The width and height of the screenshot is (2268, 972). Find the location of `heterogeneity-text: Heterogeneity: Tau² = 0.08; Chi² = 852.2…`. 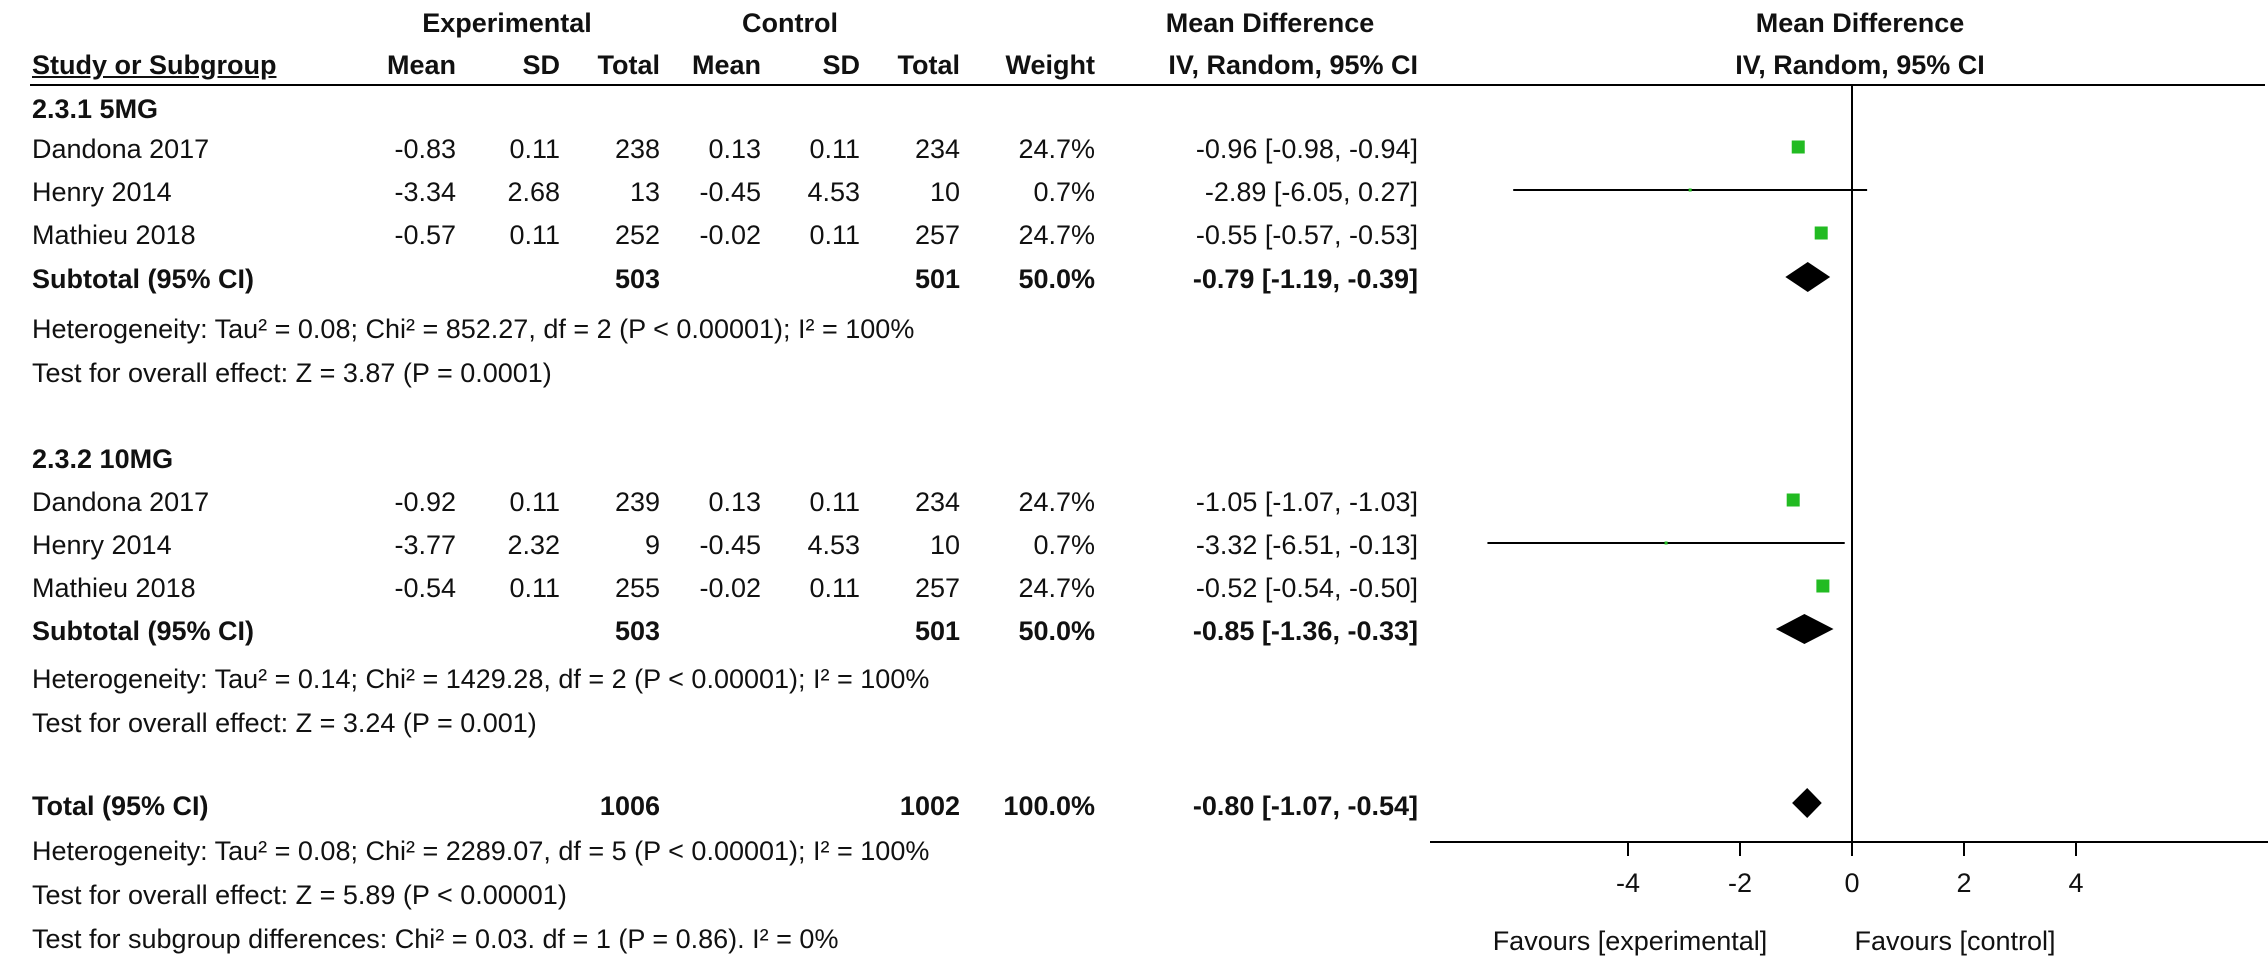

heterogeneity-text: Heterogeneity: Tau² = 0.08; Chi² = 852.2… is located at coordinates (473, 329).